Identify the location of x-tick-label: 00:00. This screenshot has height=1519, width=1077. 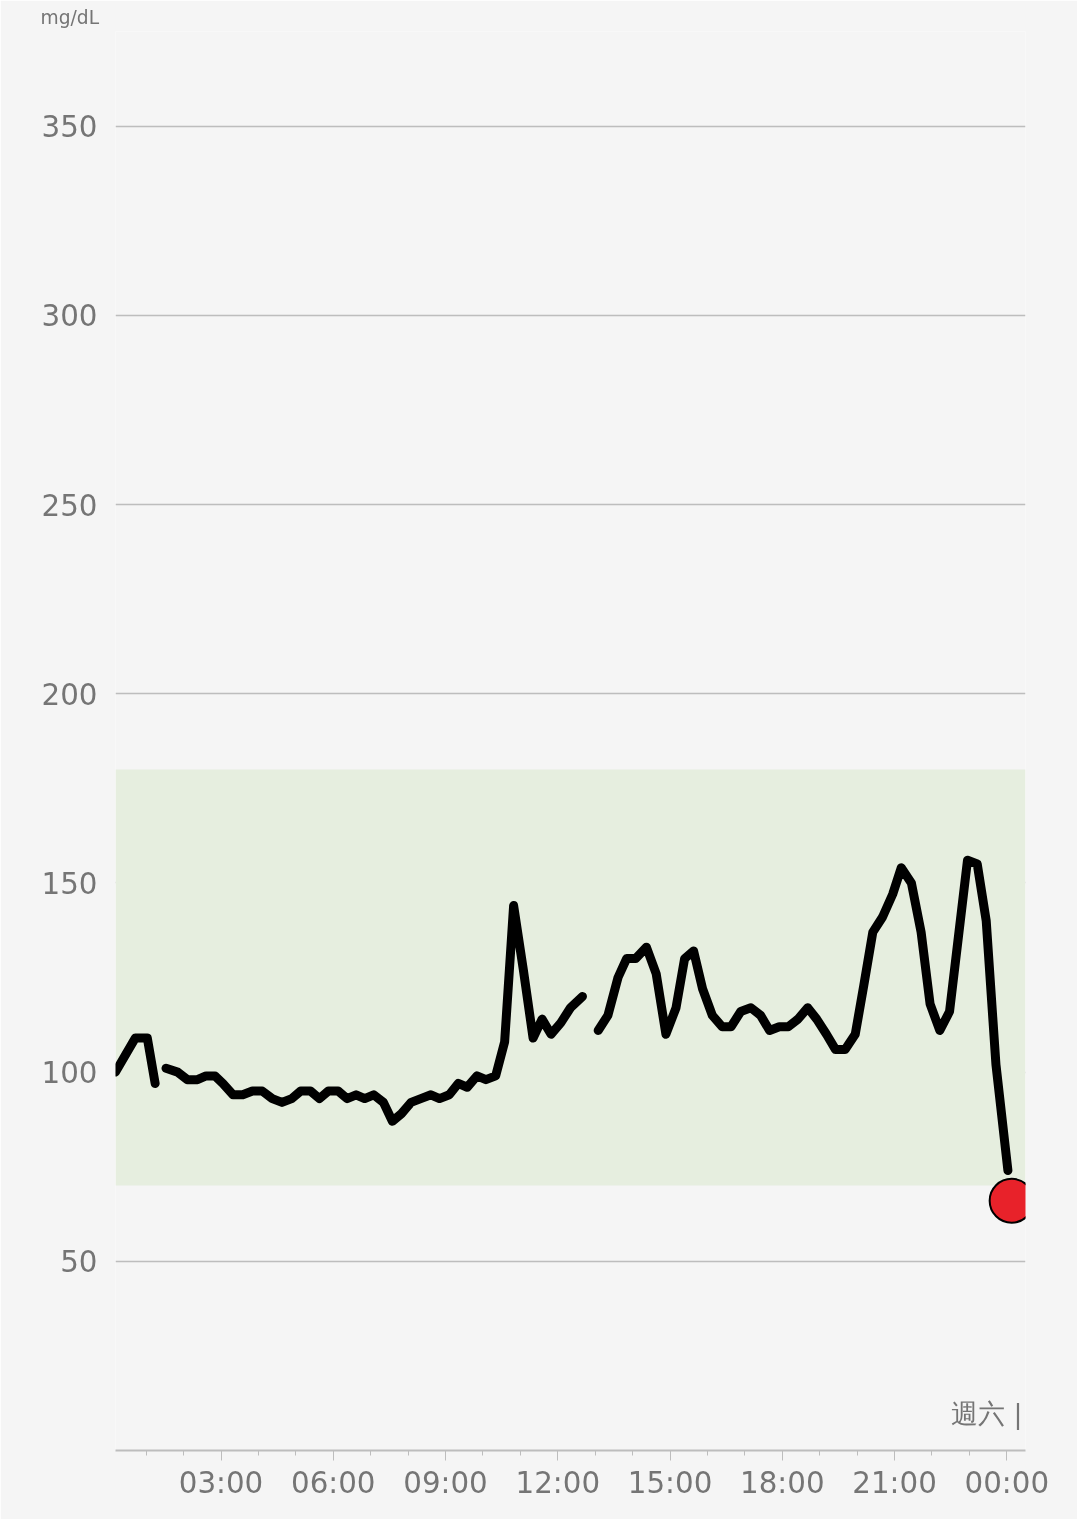
(1007, 1482).